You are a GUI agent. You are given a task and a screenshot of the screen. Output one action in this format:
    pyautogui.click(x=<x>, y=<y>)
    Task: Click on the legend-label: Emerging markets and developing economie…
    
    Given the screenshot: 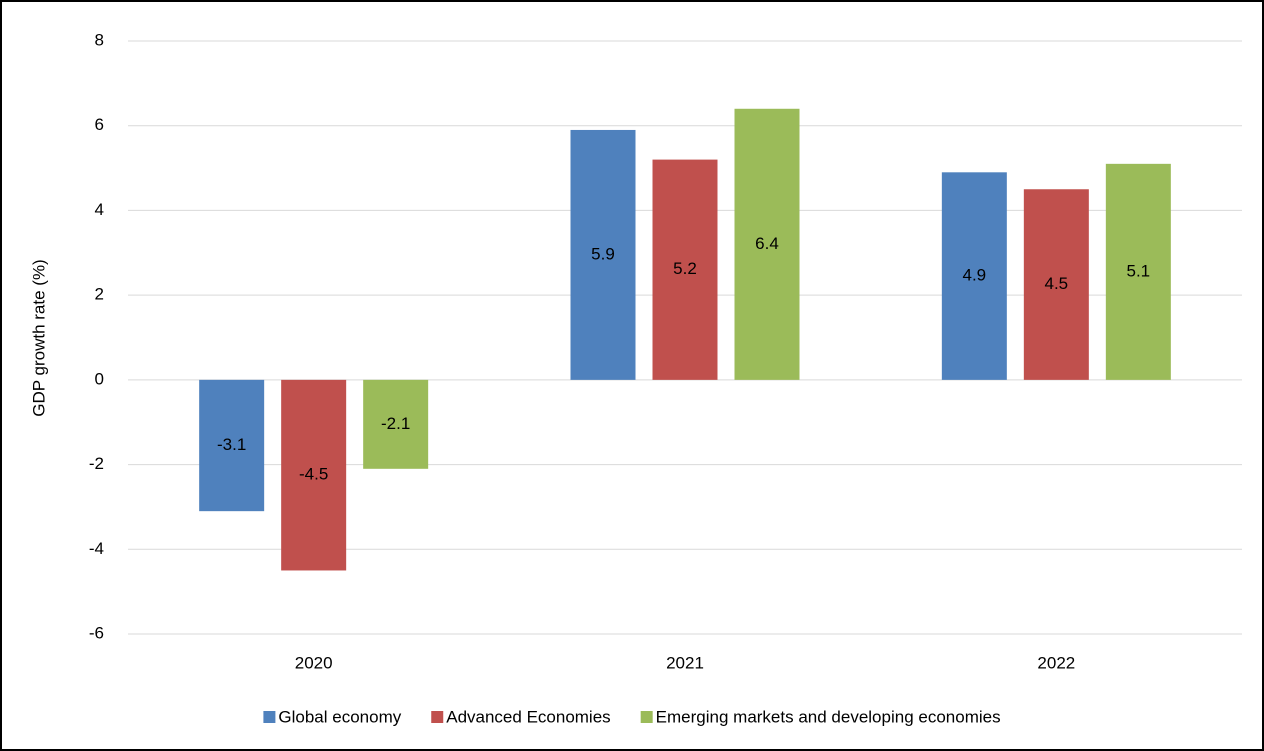 What is the action you would take?
    pyautogui.click(x=828, y=716)
    